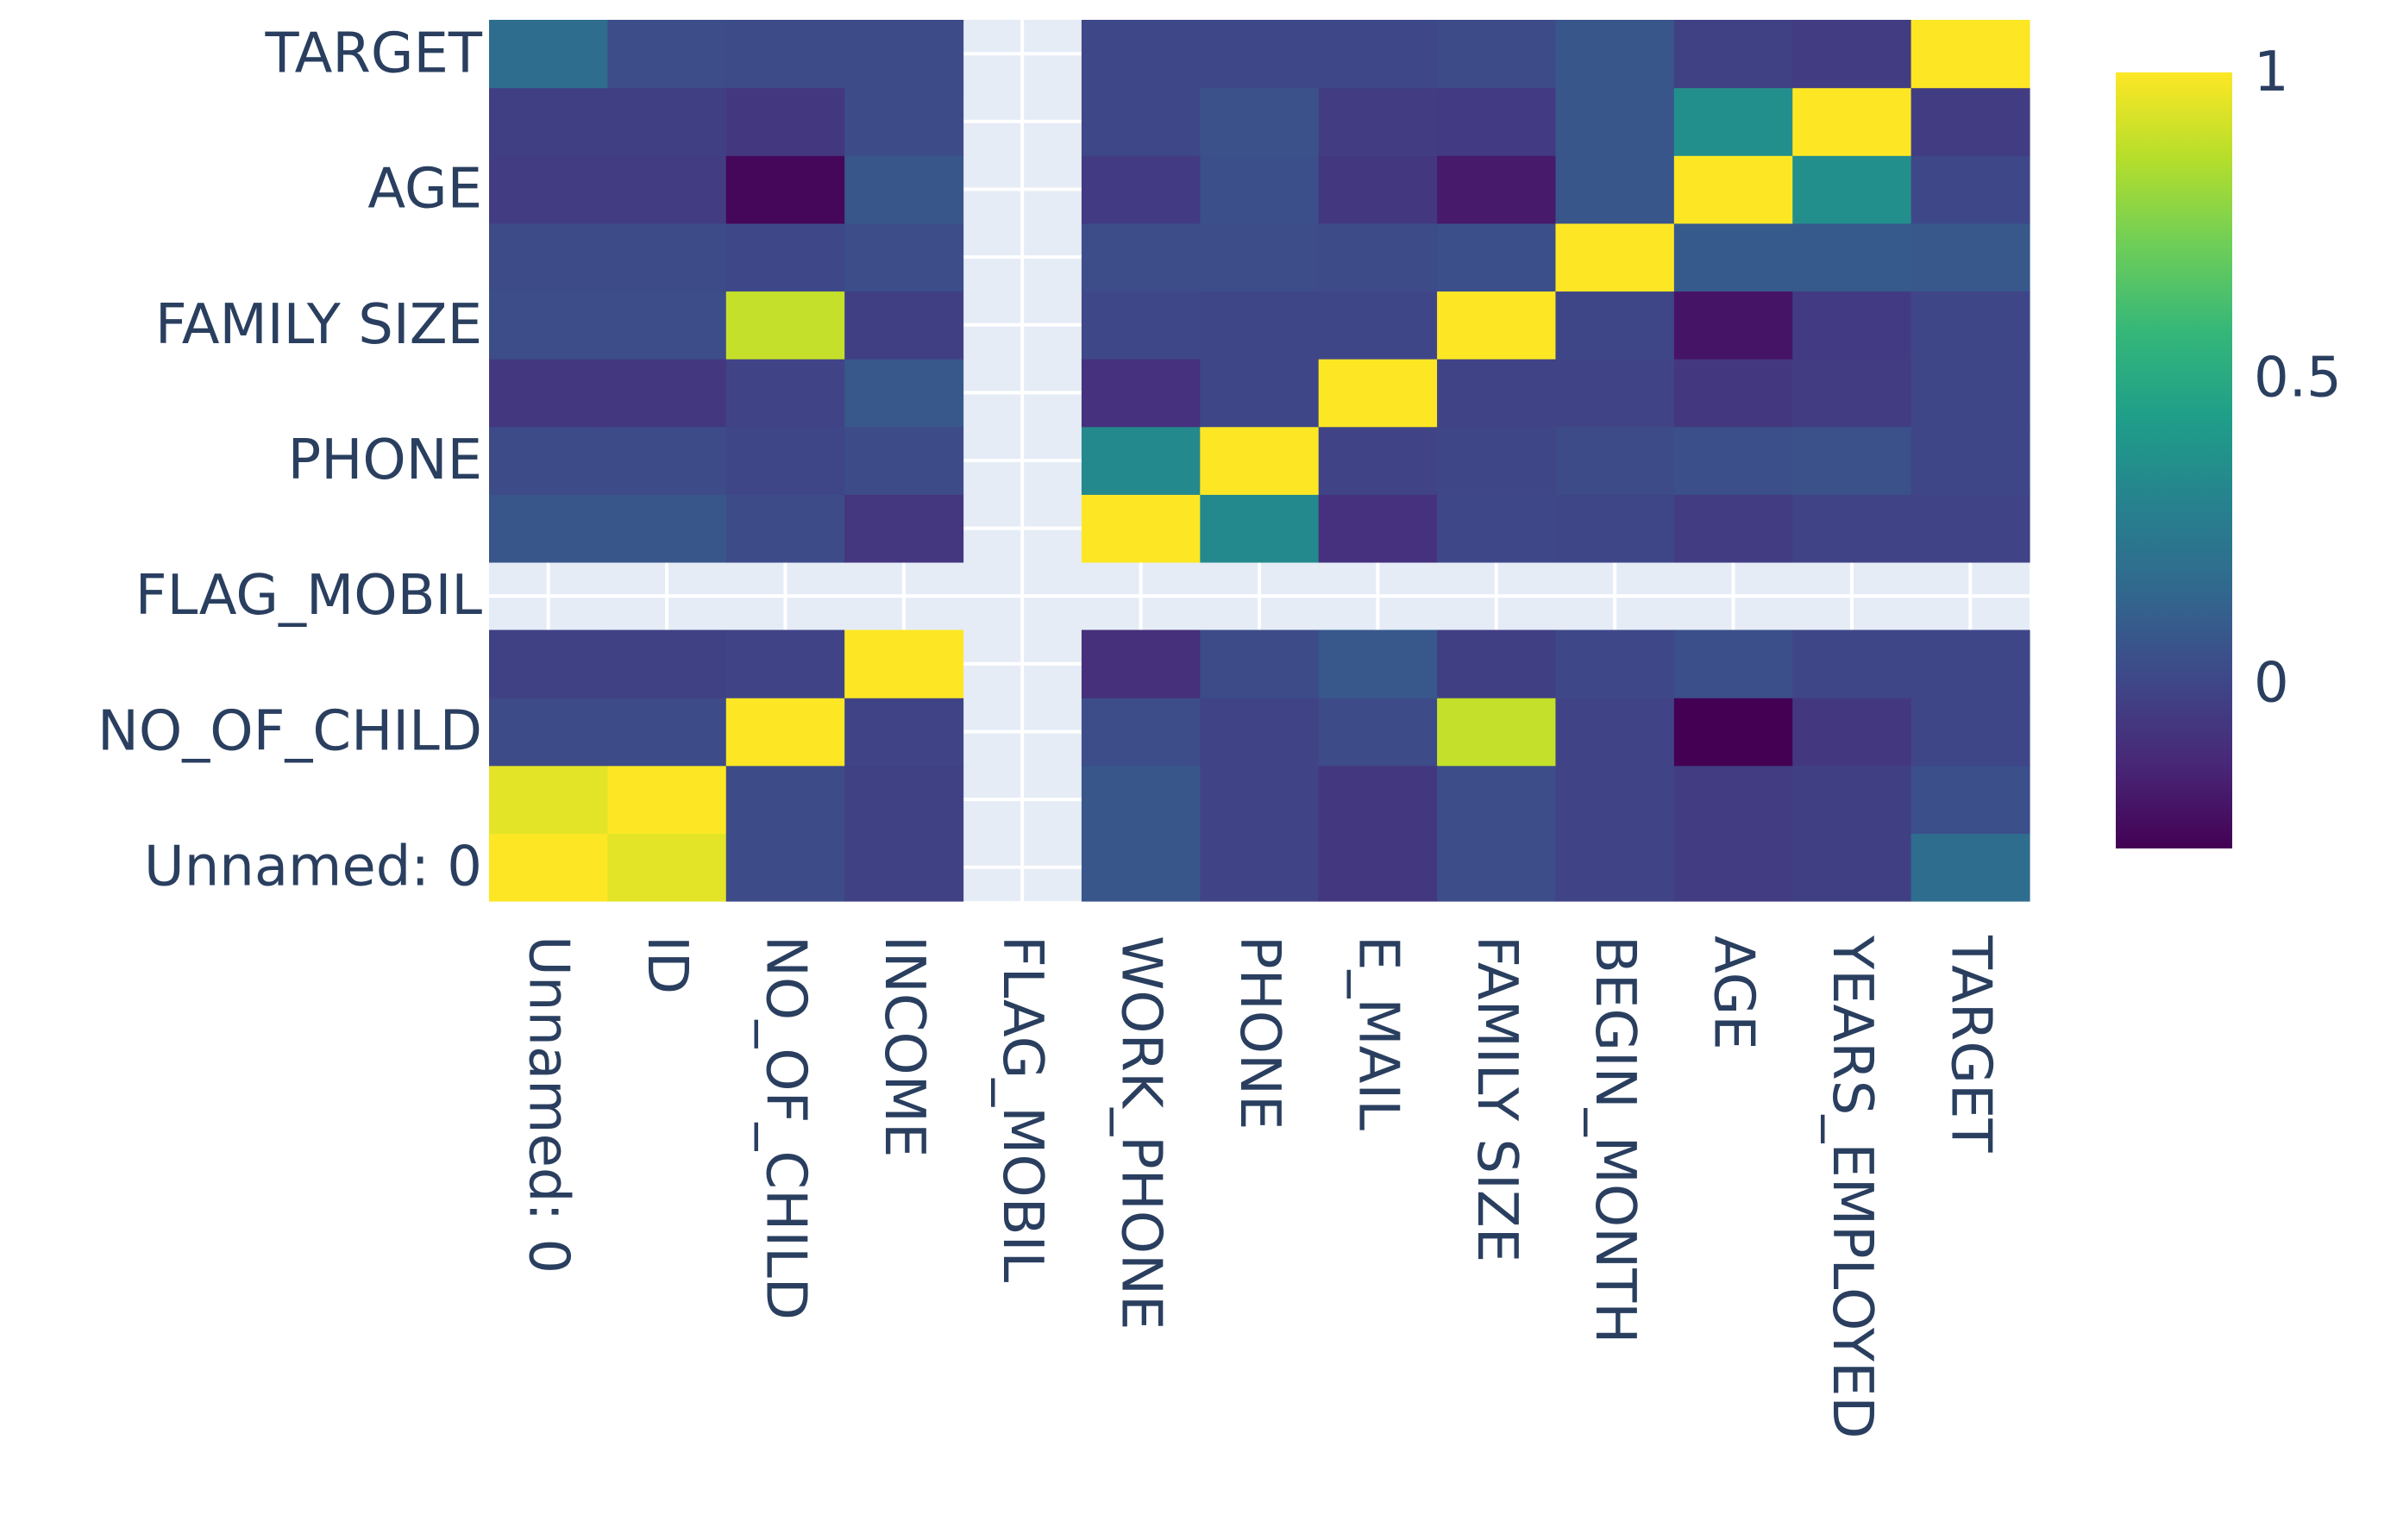 Image resolution: width=2403 pixels, height=1540 pixels. I want to click on colorbar-tick-label: 1, so click(2271, 72).